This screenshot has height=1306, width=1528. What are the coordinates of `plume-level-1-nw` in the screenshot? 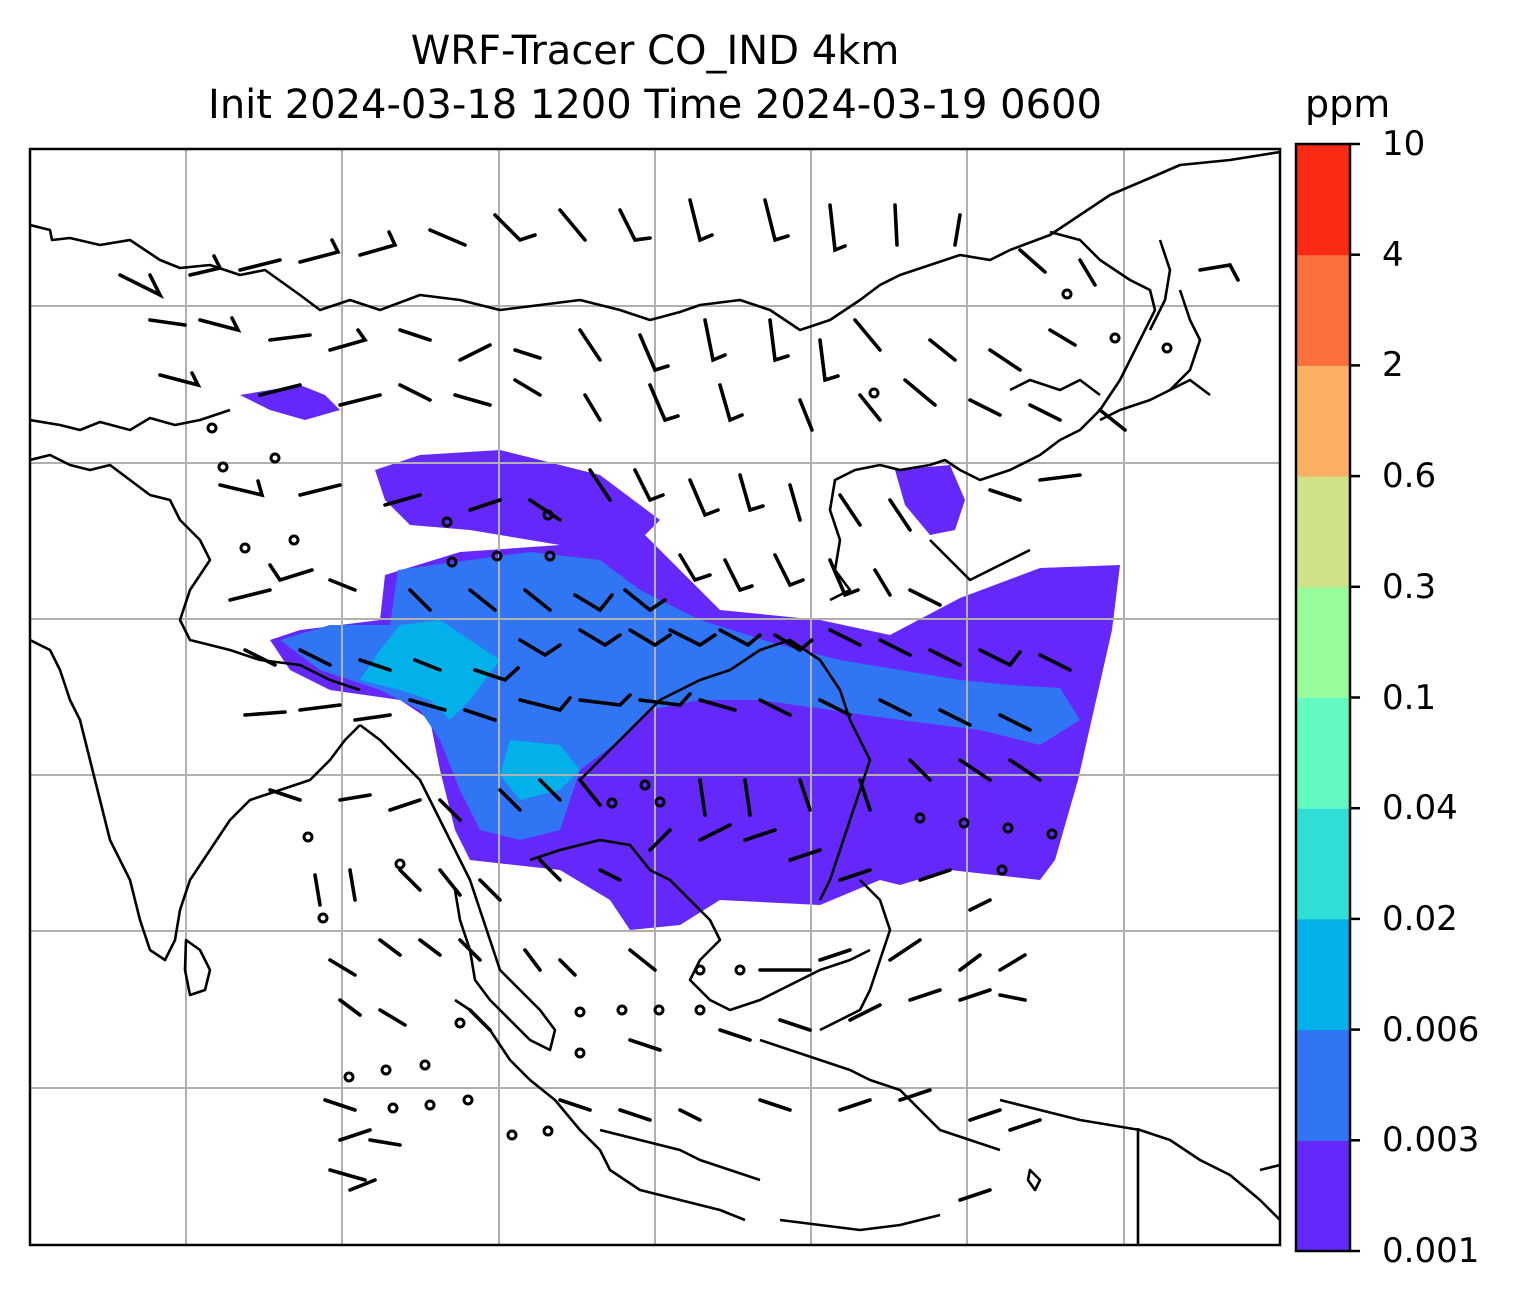 It's located at (290, 402).